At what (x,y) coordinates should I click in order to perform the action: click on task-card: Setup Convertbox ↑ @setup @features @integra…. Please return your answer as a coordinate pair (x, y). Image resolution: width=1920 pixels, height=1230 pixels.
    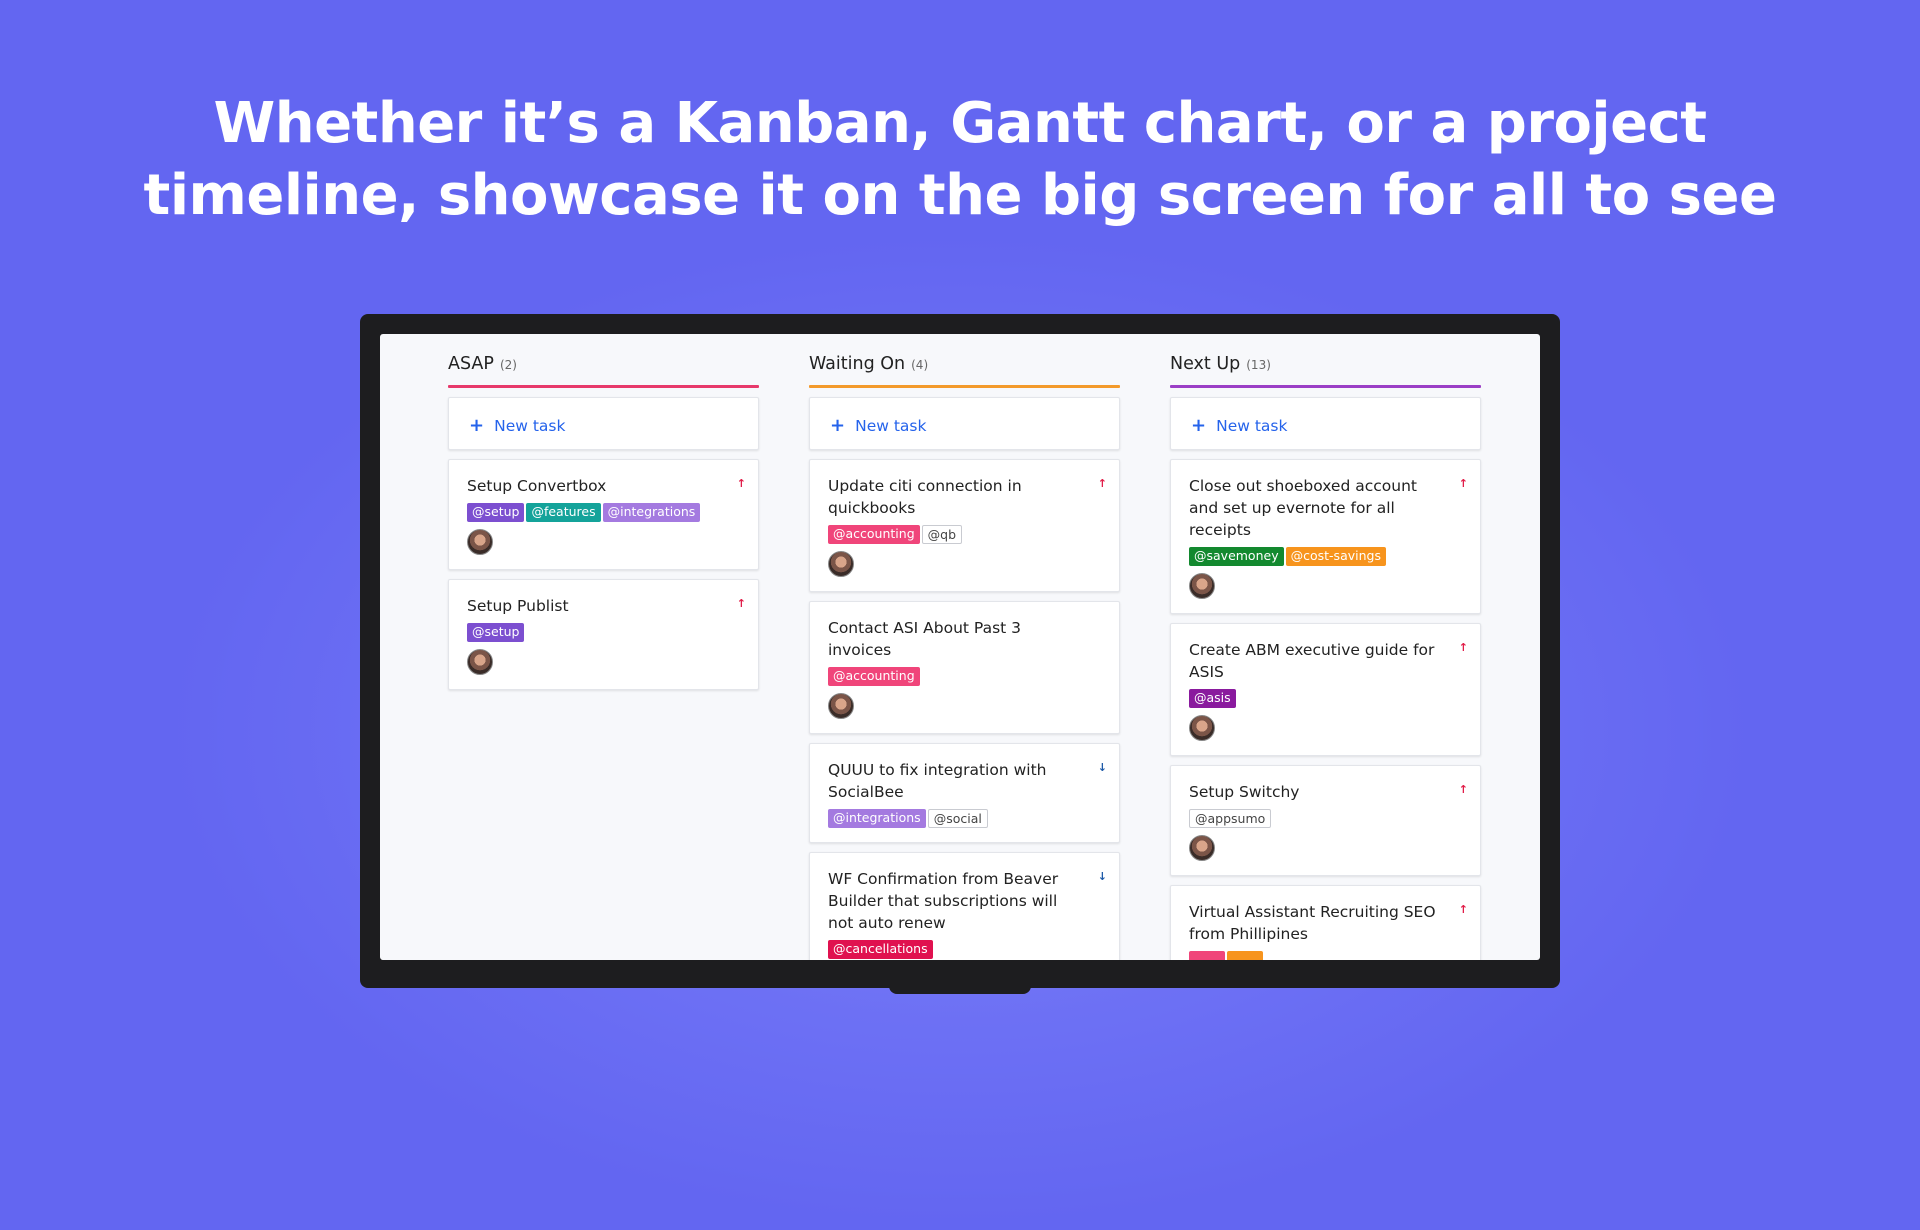
    Looking at the image, I should click on (603, 514).